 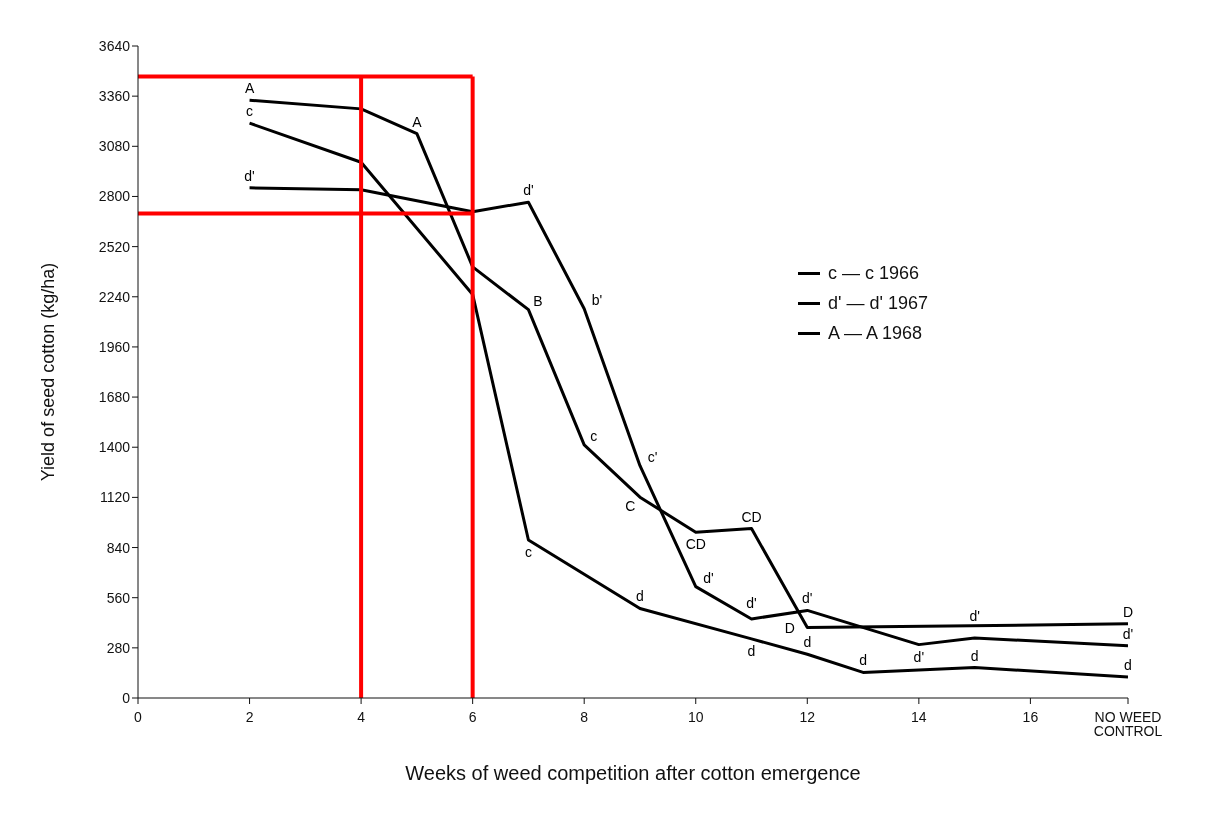 What do you see at coordinates (118, 597) in the screenshot?
I see `y-tick-label: 560` at bounding box center [118, 597].